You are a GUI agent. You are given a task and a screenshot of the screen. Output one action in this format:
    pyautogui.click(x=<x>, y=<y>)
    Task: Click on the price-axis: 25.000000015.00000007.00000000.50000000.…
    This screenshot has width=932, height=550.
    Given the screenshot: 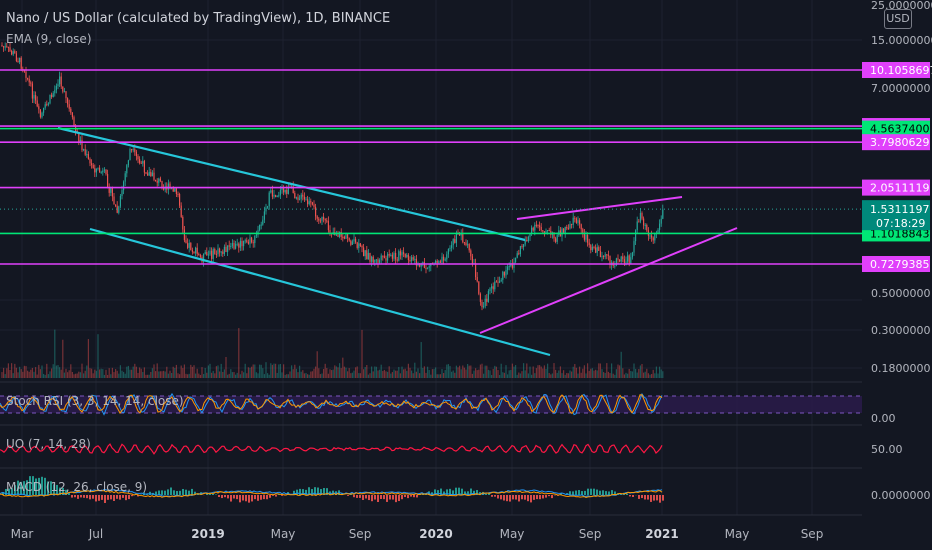 What is the action you would take?
    pyautogui.click(x=897, y=275)
    